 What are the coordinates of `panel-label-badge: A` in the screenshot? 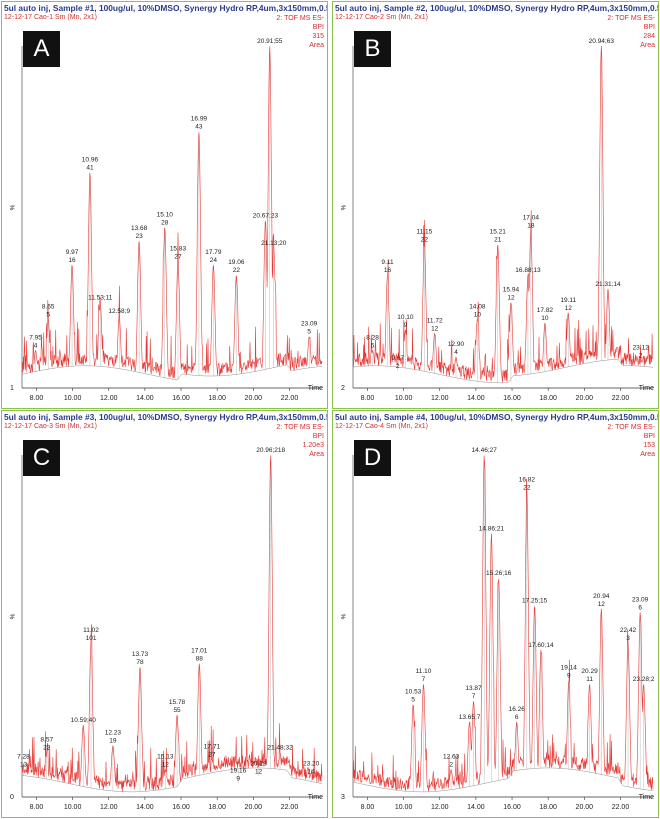 It's located at (41, 49).